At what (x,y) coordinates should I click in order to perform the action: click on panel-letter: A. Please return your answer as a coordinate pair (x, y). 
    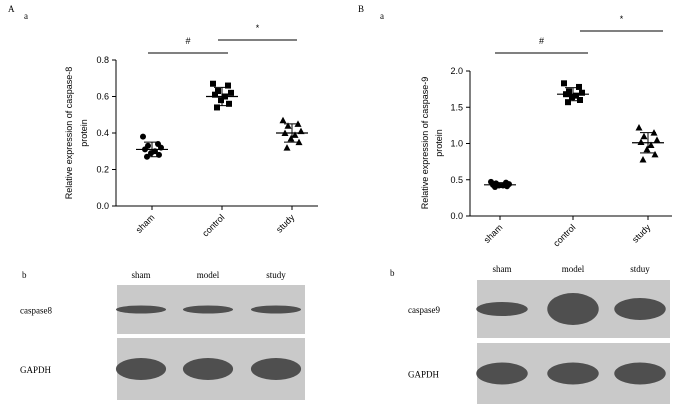
    Looking at the image, I should click on (11, 9).